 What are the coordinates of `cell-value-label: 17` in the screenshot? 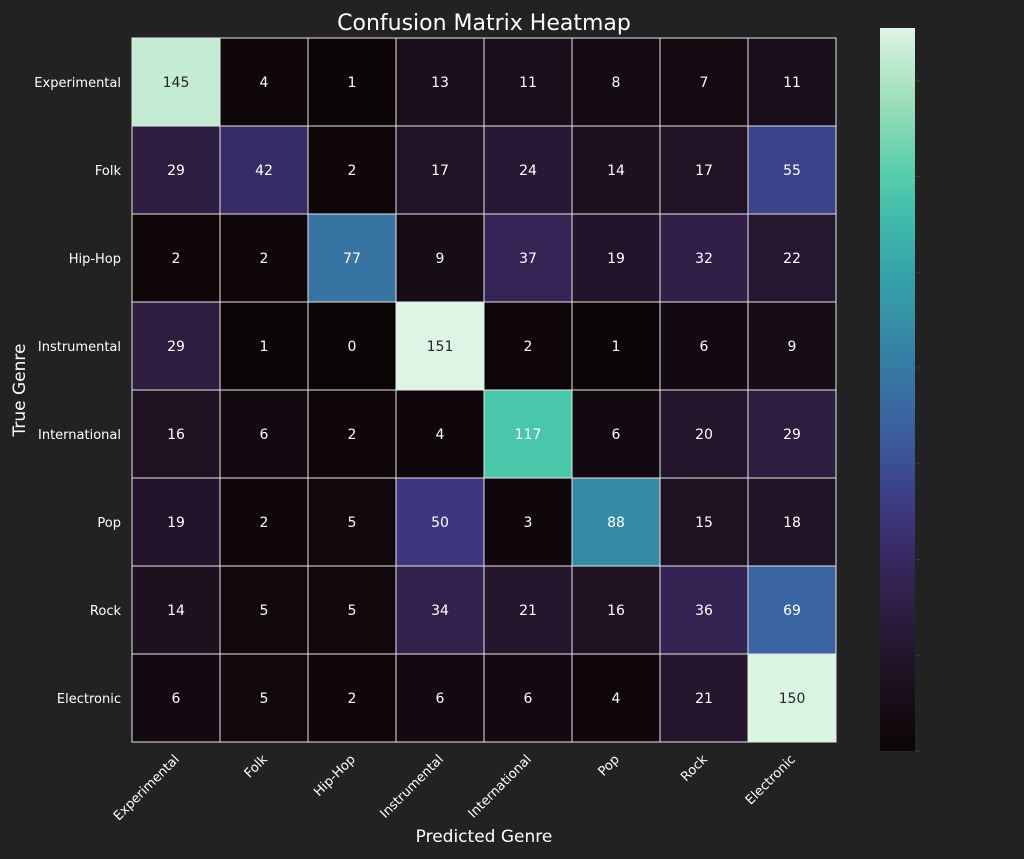 It's located at (704, 171).